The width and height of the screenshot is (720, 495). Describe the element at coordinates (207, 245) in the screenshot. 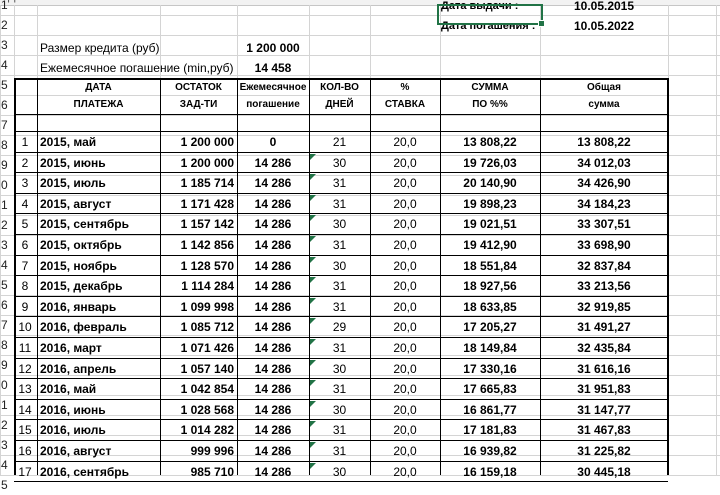

I see `balance-value: 1 142 856` at that location.